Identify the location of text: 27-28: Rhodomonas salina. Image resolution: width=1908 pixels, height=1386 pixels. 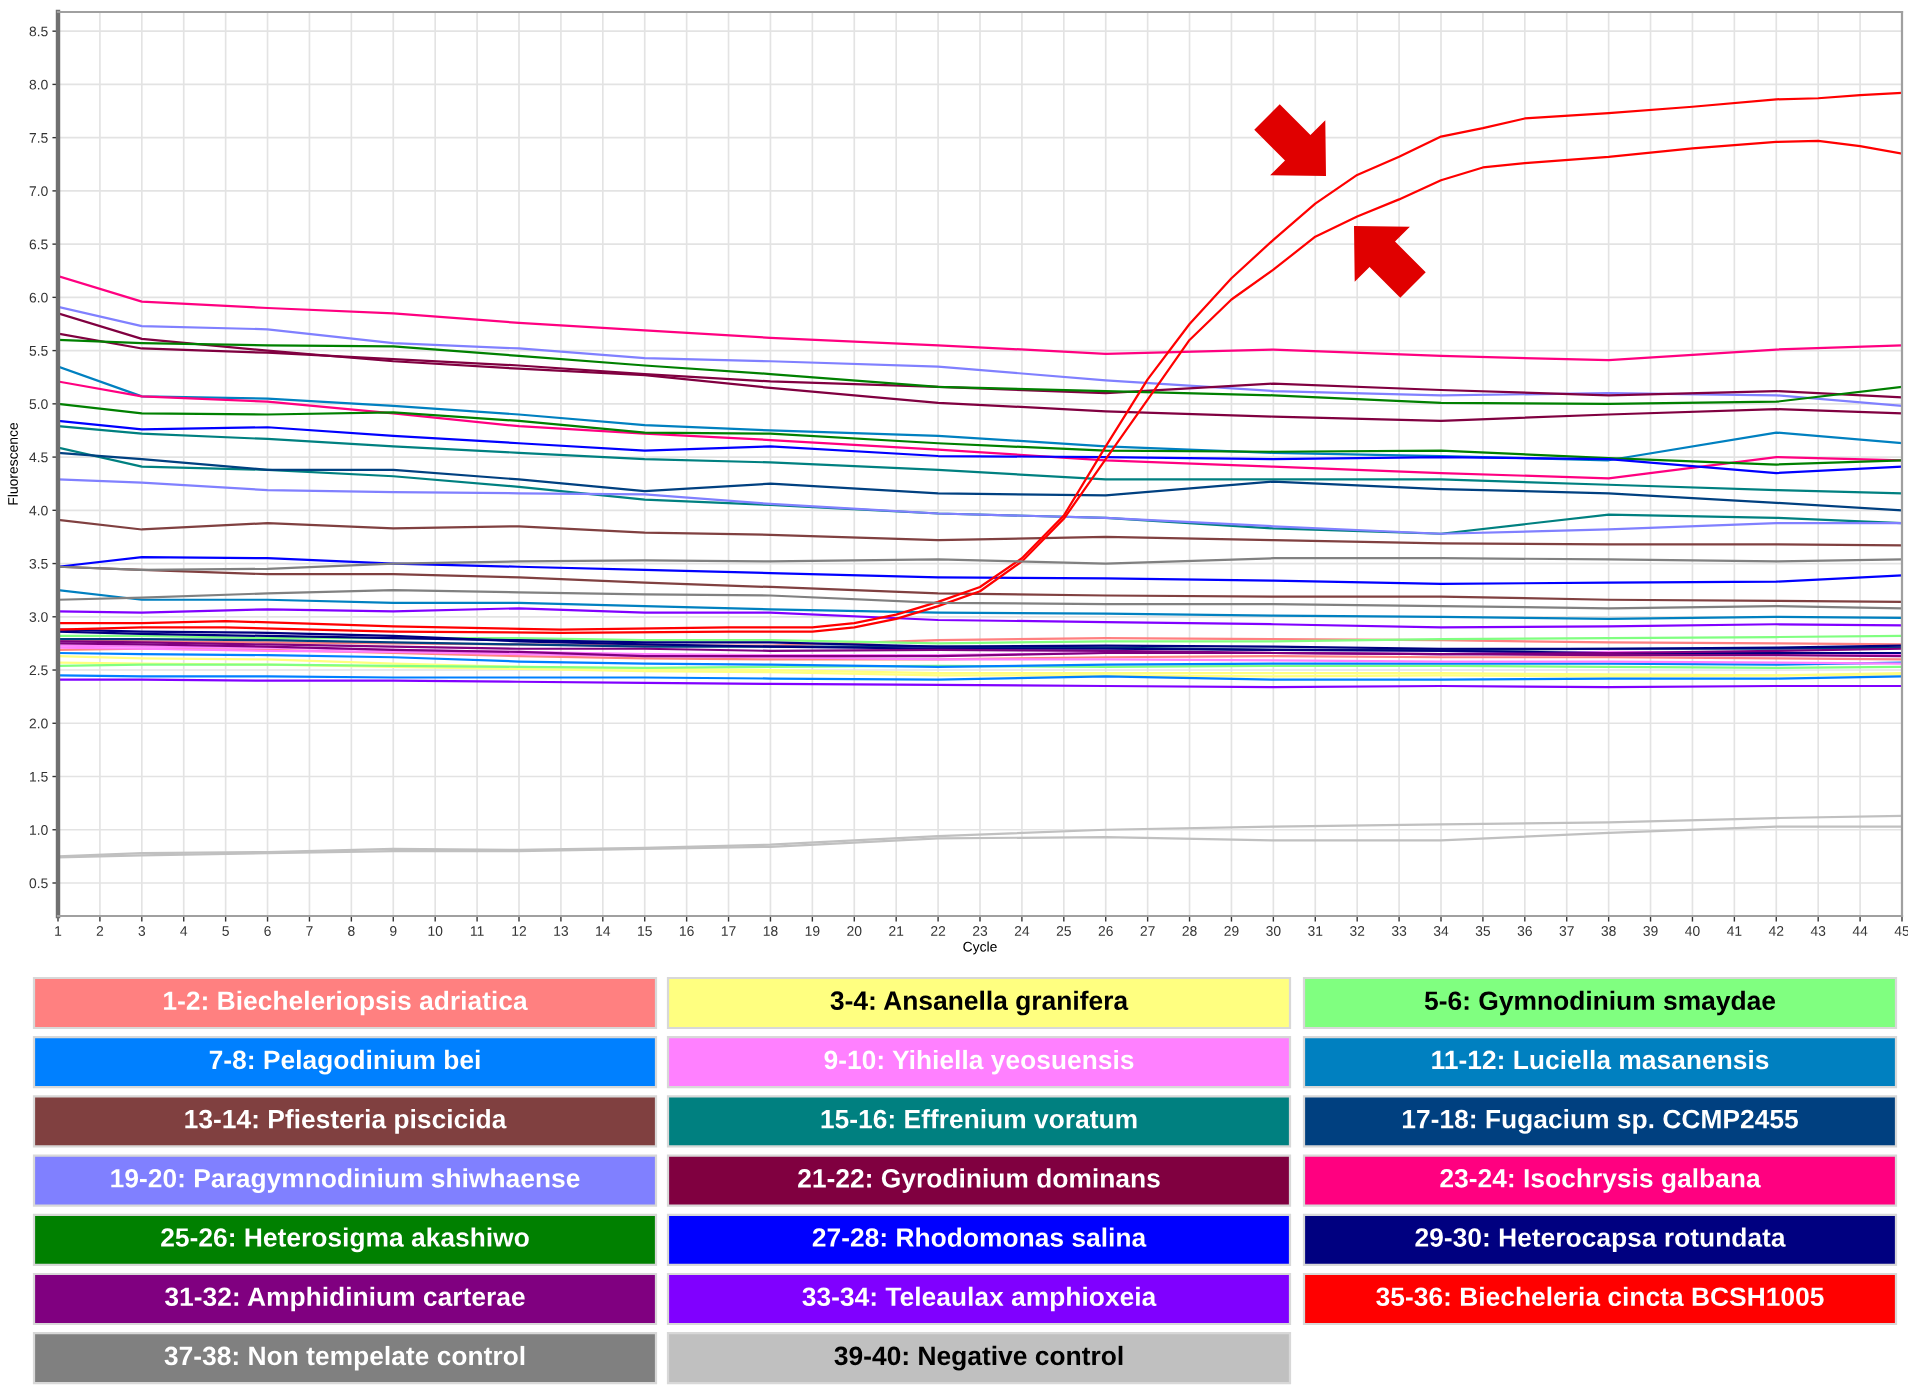
(979, 1237).